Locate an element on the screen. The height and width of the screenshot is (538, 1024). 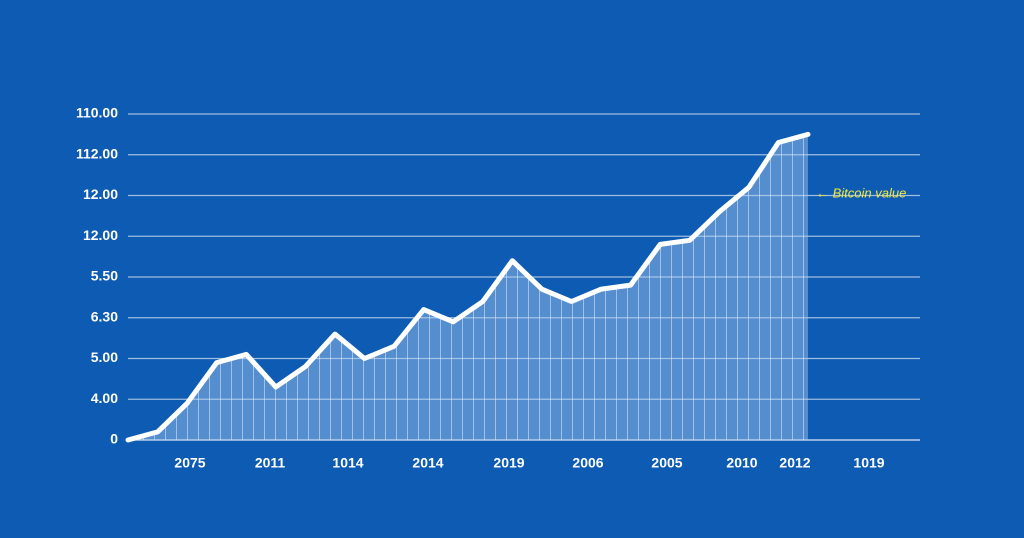
x-tick-label: 1019 is located at coordinates (868, 463).